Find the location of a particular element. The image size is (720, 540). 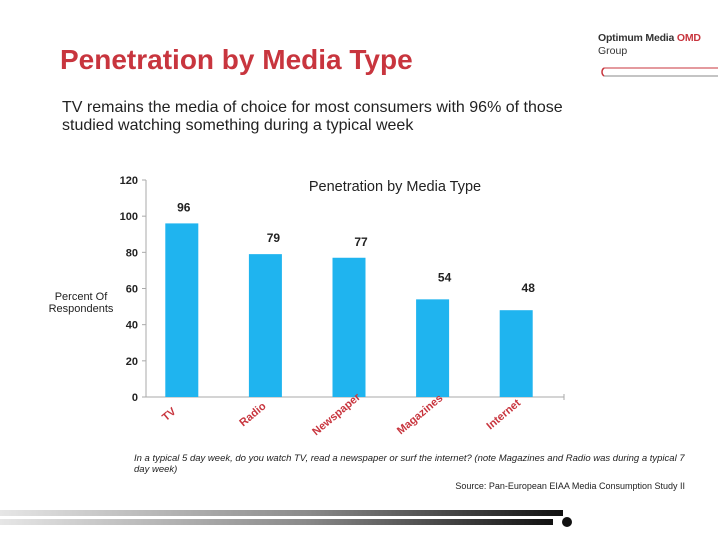

bottom-decoration is located at coordinates (286, 518).